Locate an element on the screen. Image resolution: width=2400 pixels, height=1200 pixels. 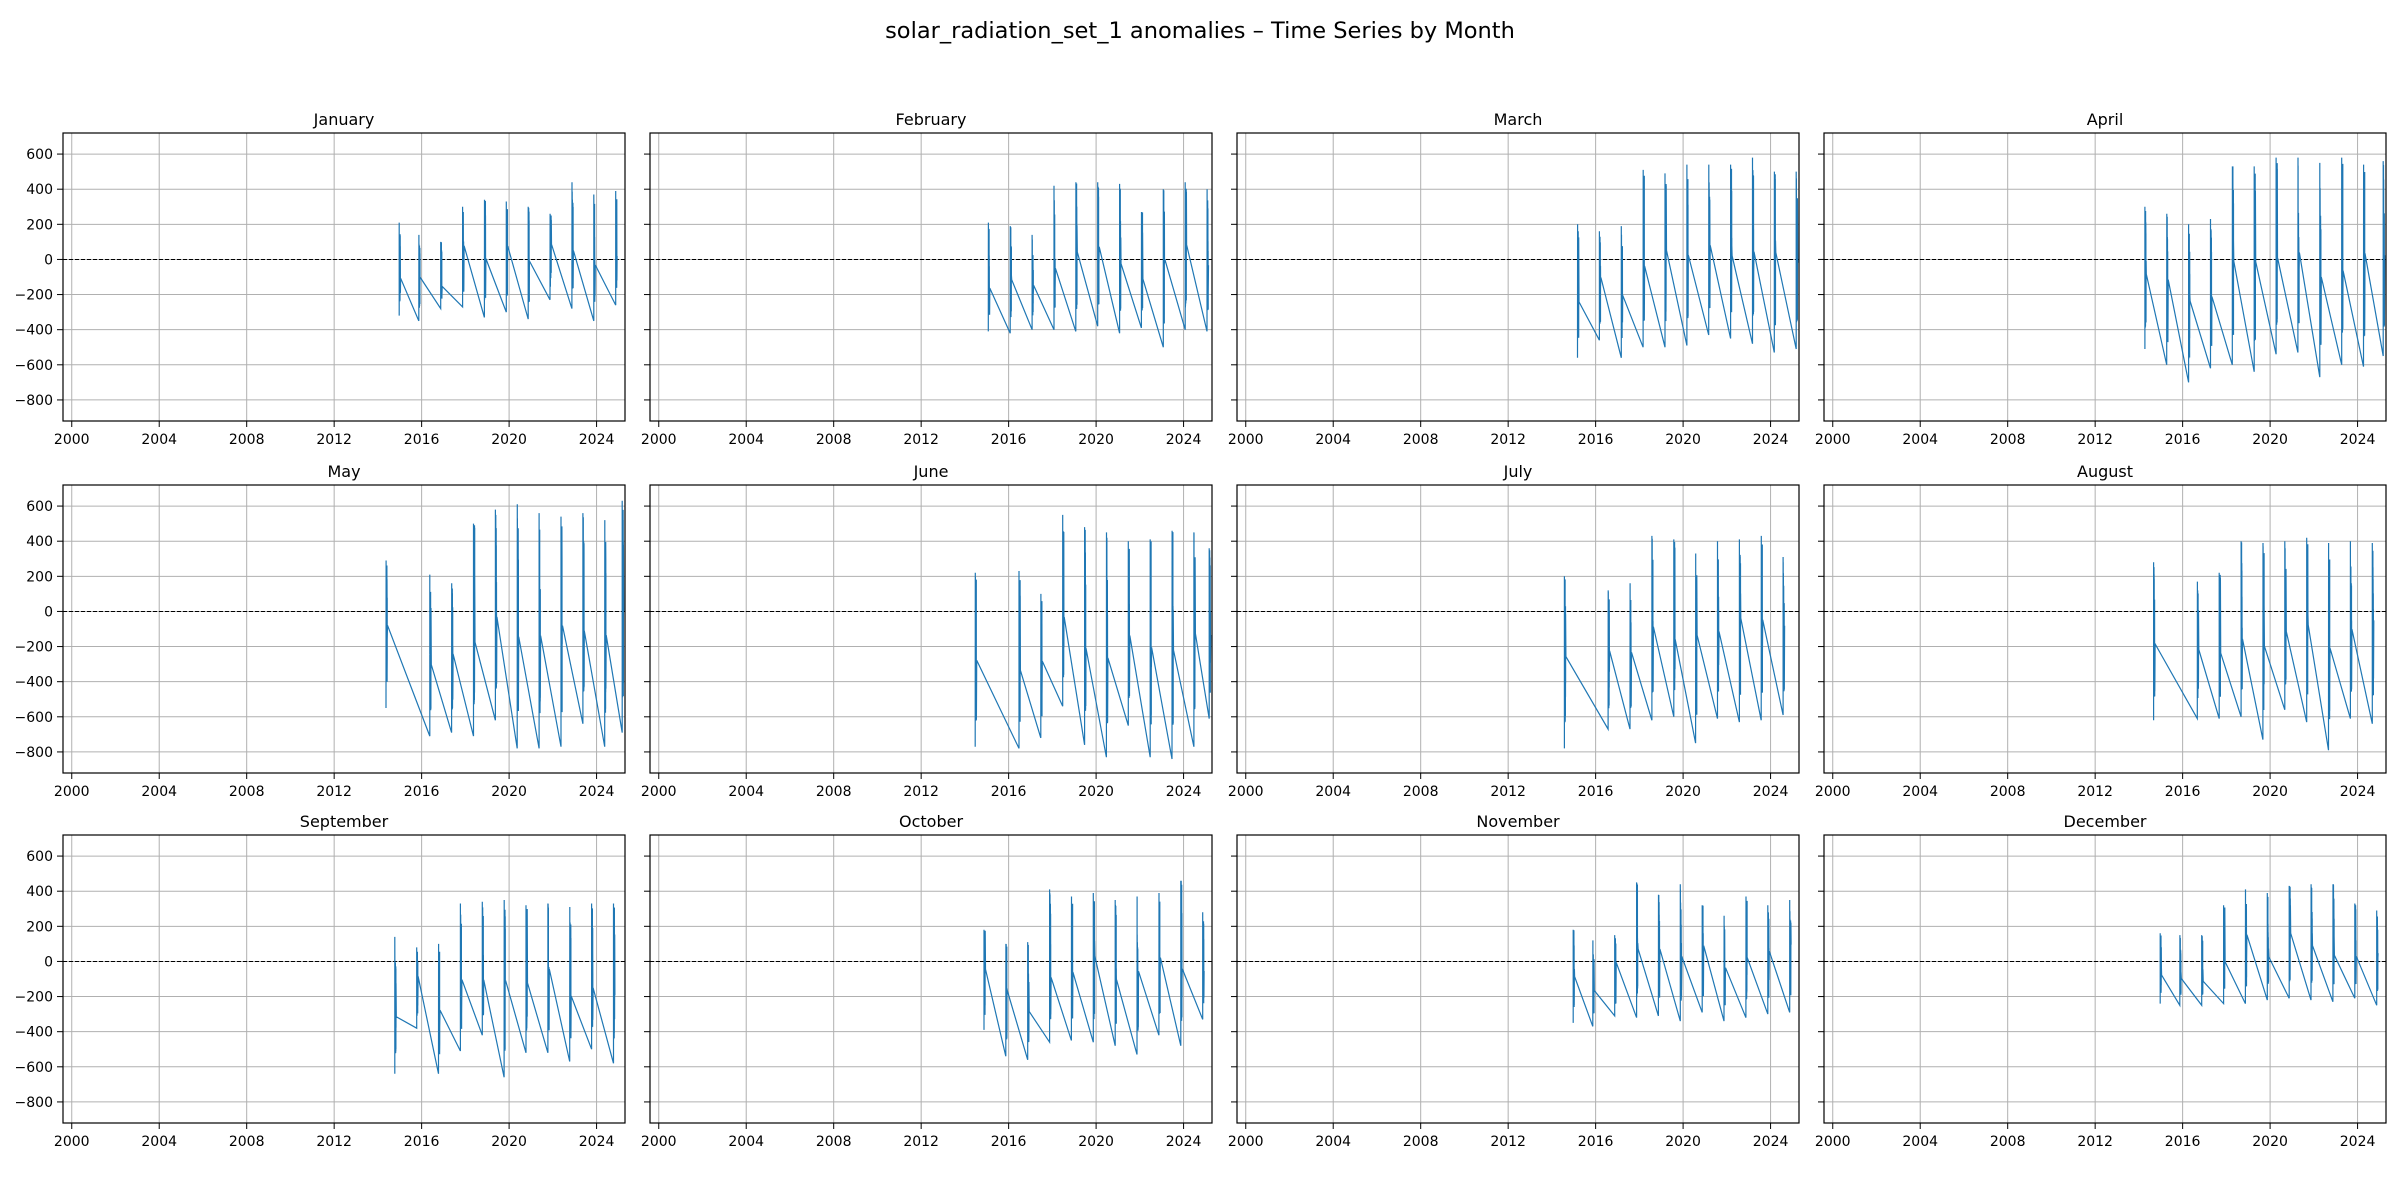
y-tick-label: 400 is located at coordinates (39, 190).